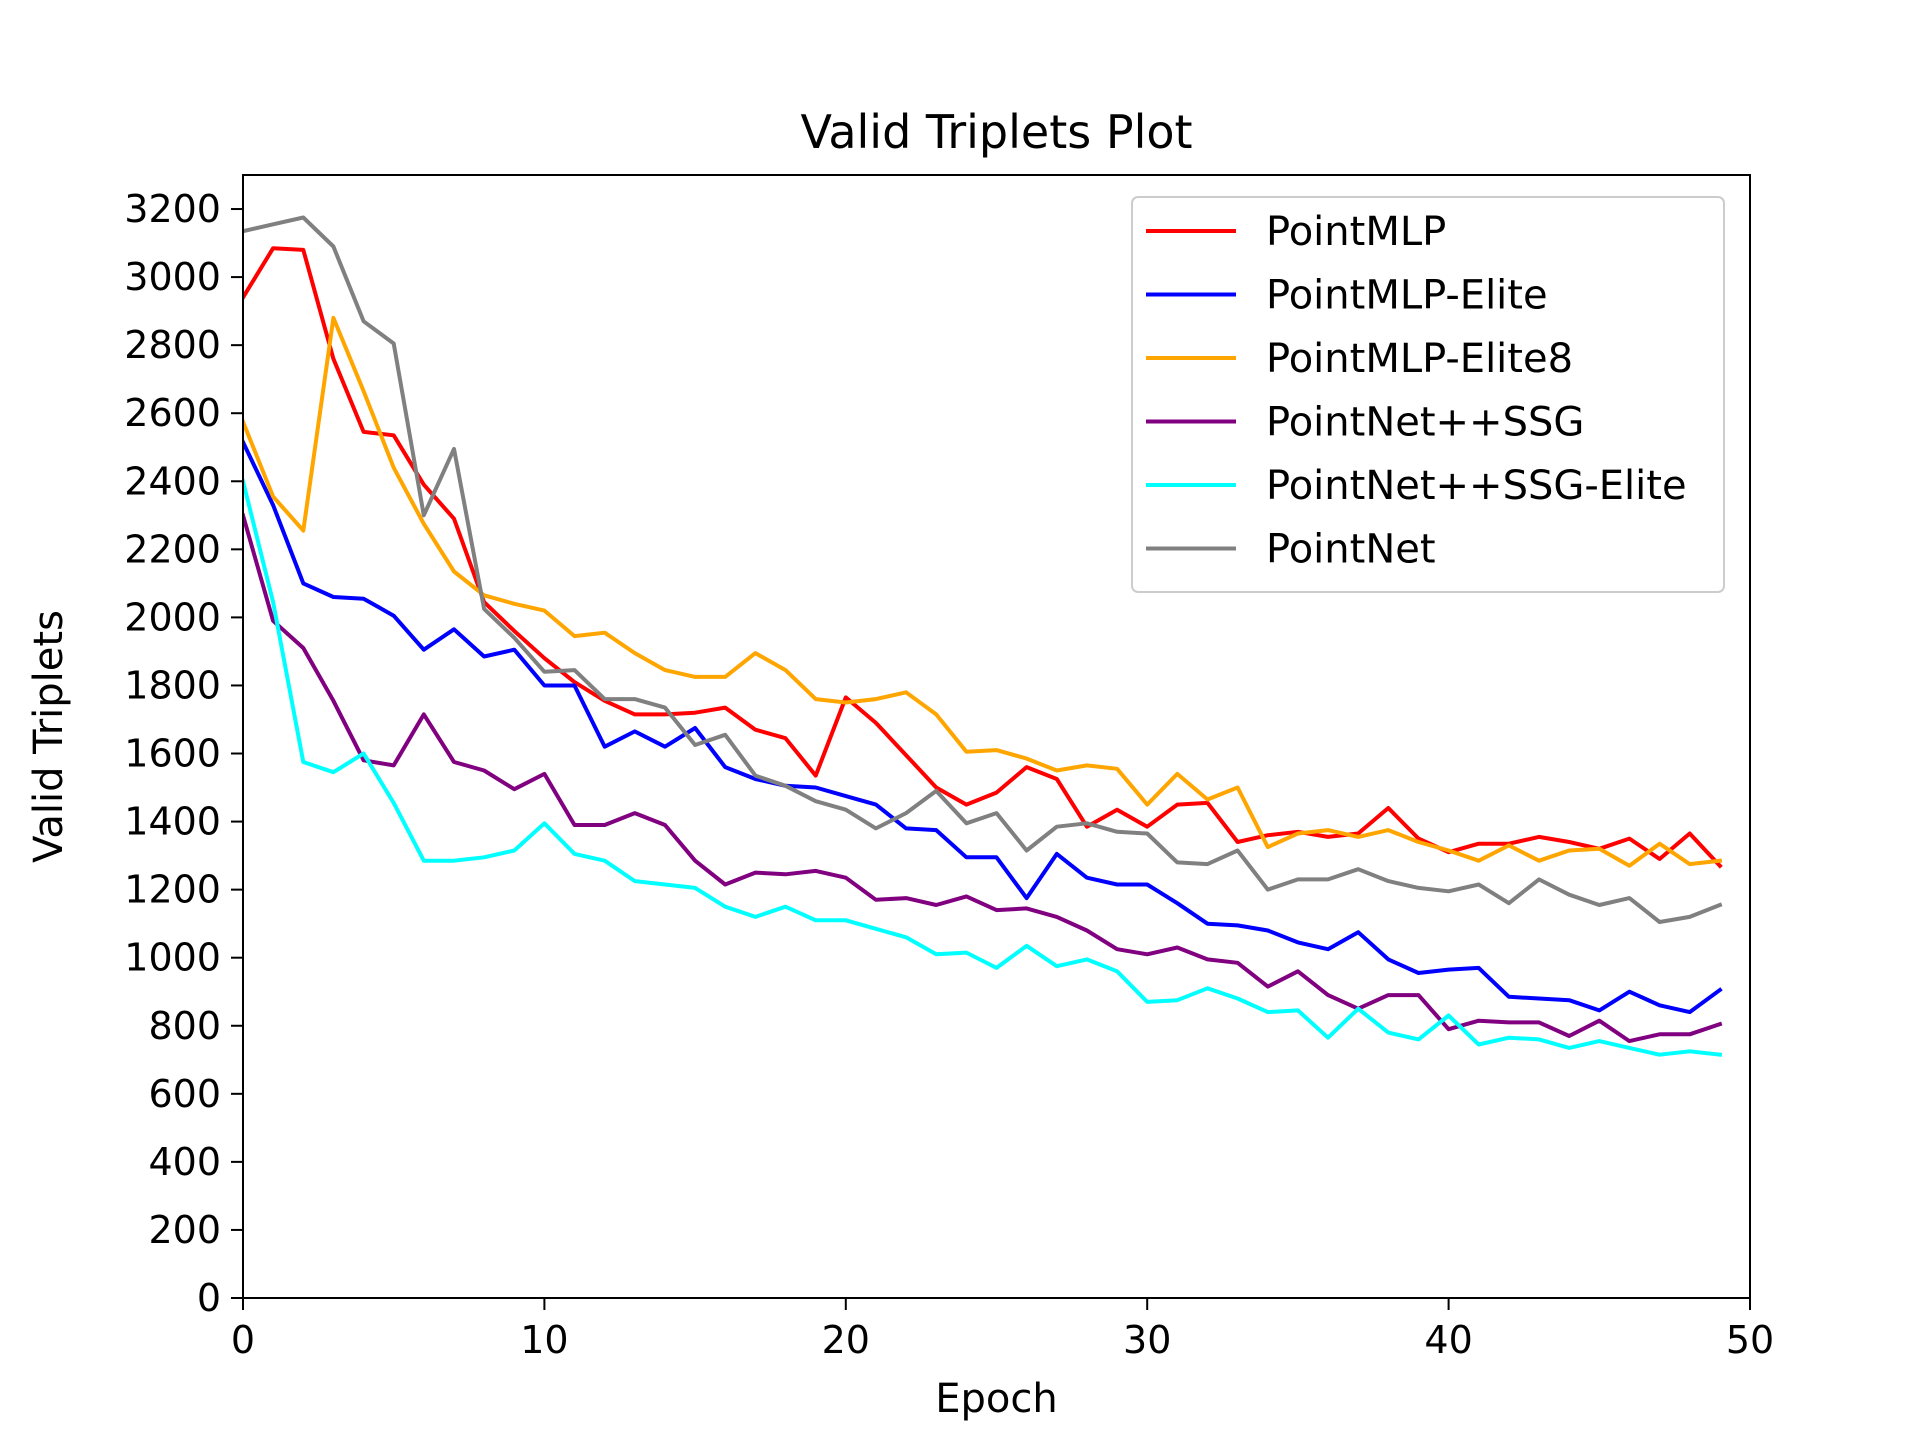 The height and width of the screenshot is (1440, 1920). What do you see at coordinates (184, 1230) in the screenshot?
I see `y-tick-label: 200` at bounding box center [184, 1230].